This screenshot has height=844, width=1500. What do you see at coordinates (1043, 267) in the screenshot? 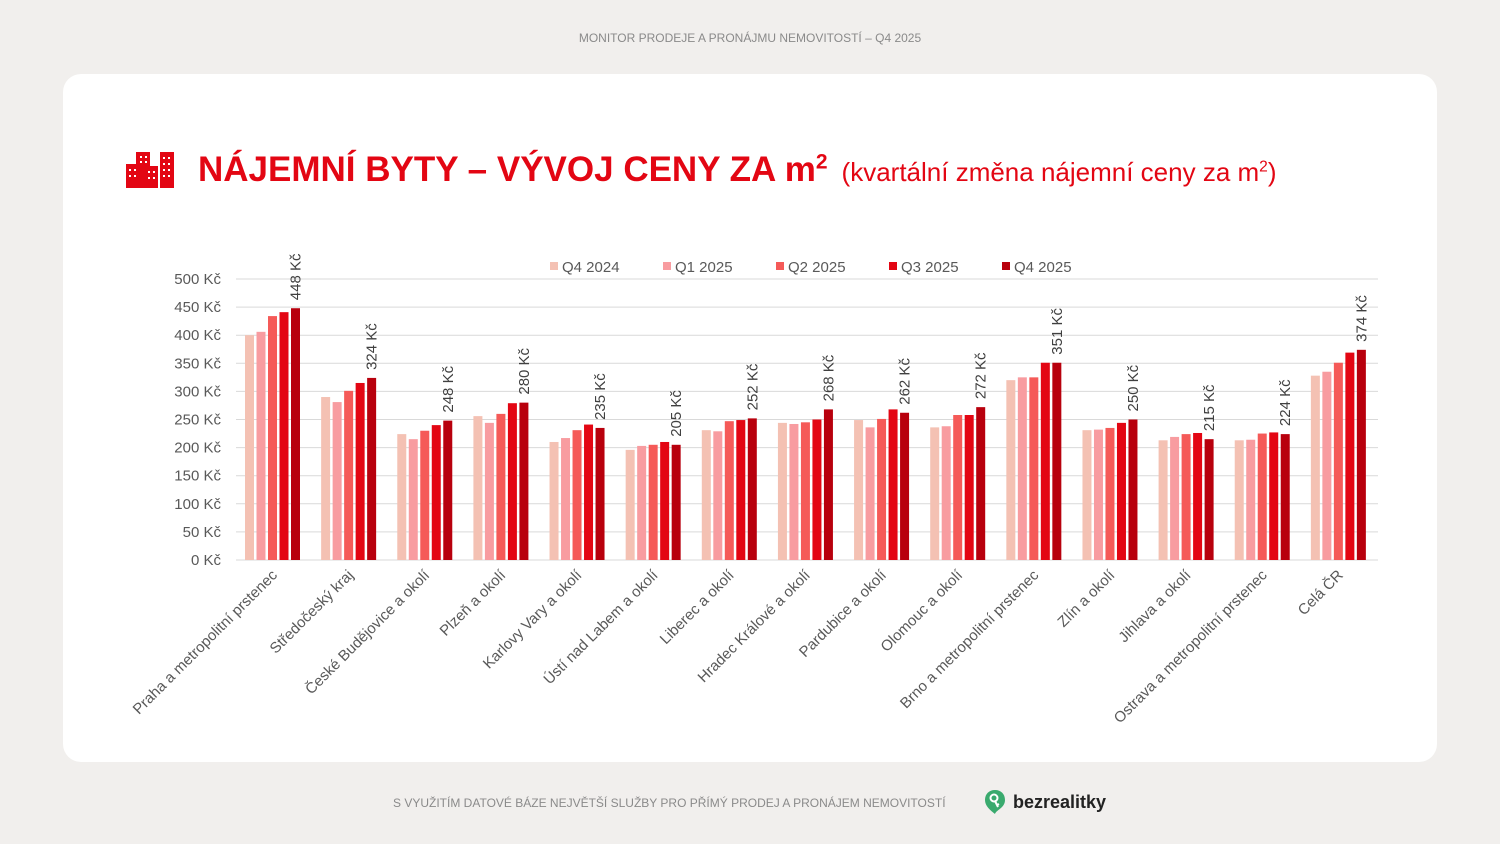
I see `legend-label: Q4 2025` at bounding box center [1043, 267].